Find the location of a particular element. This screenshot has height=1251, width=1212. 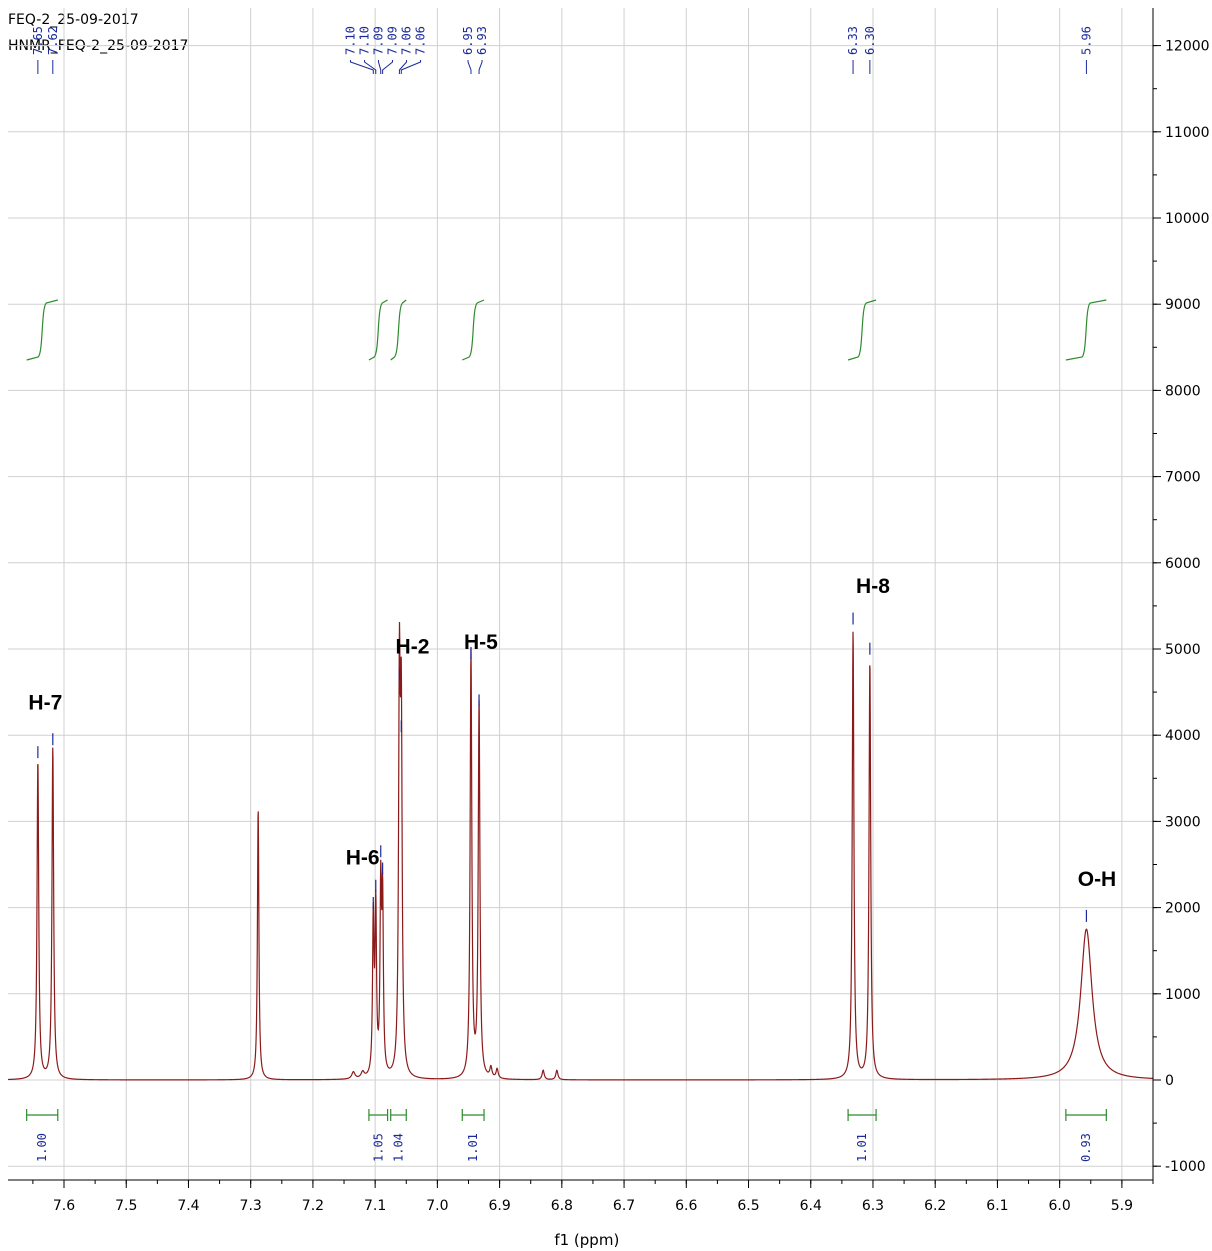

x-tick-label: 6.5 is located at coordinates (748, 1206).